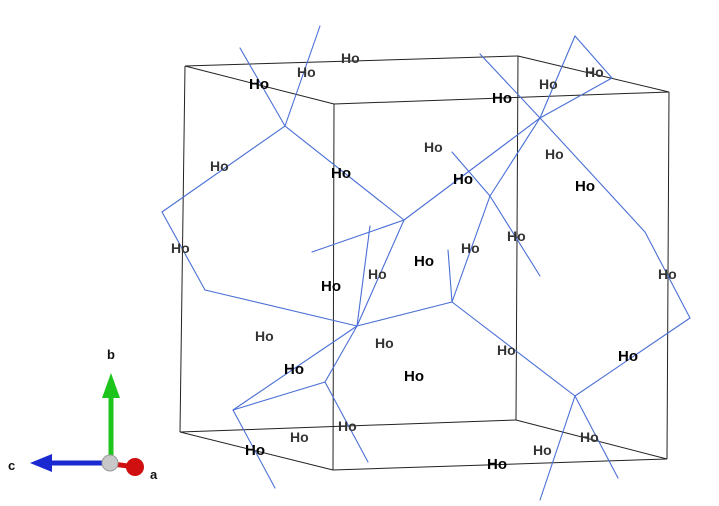 The width and height of the screenshot is (719, 506). I want to click on a-axis-label: a, so click(154, 474).